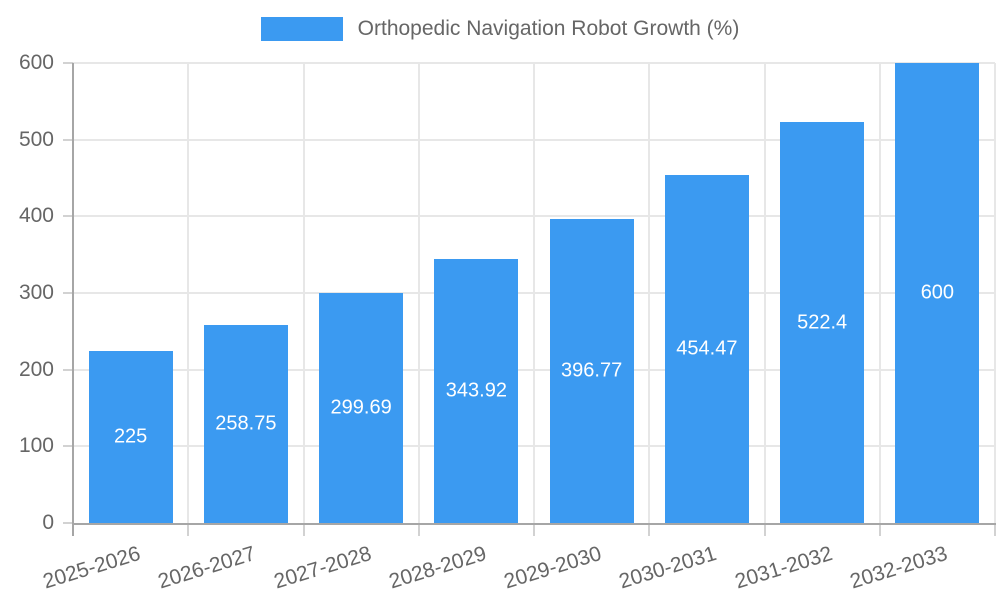 The image size is (1000, 600). I want to click on bar-value-label: 396.77, so click(592, 370).